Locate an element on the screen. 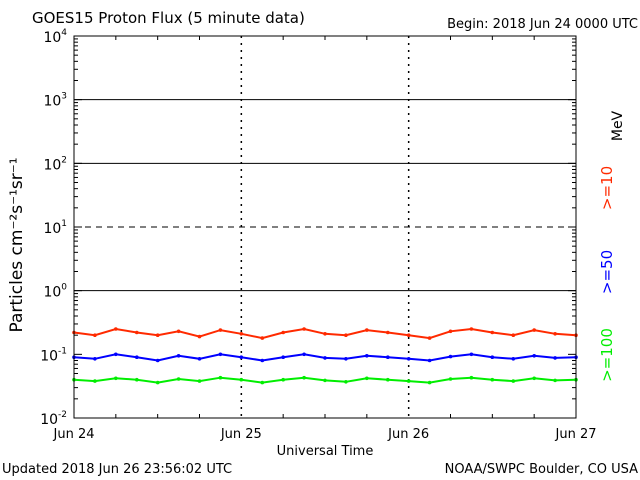 The image size is (640, 480). legend-unit-label: MeV is located at coordinates (618, 125).